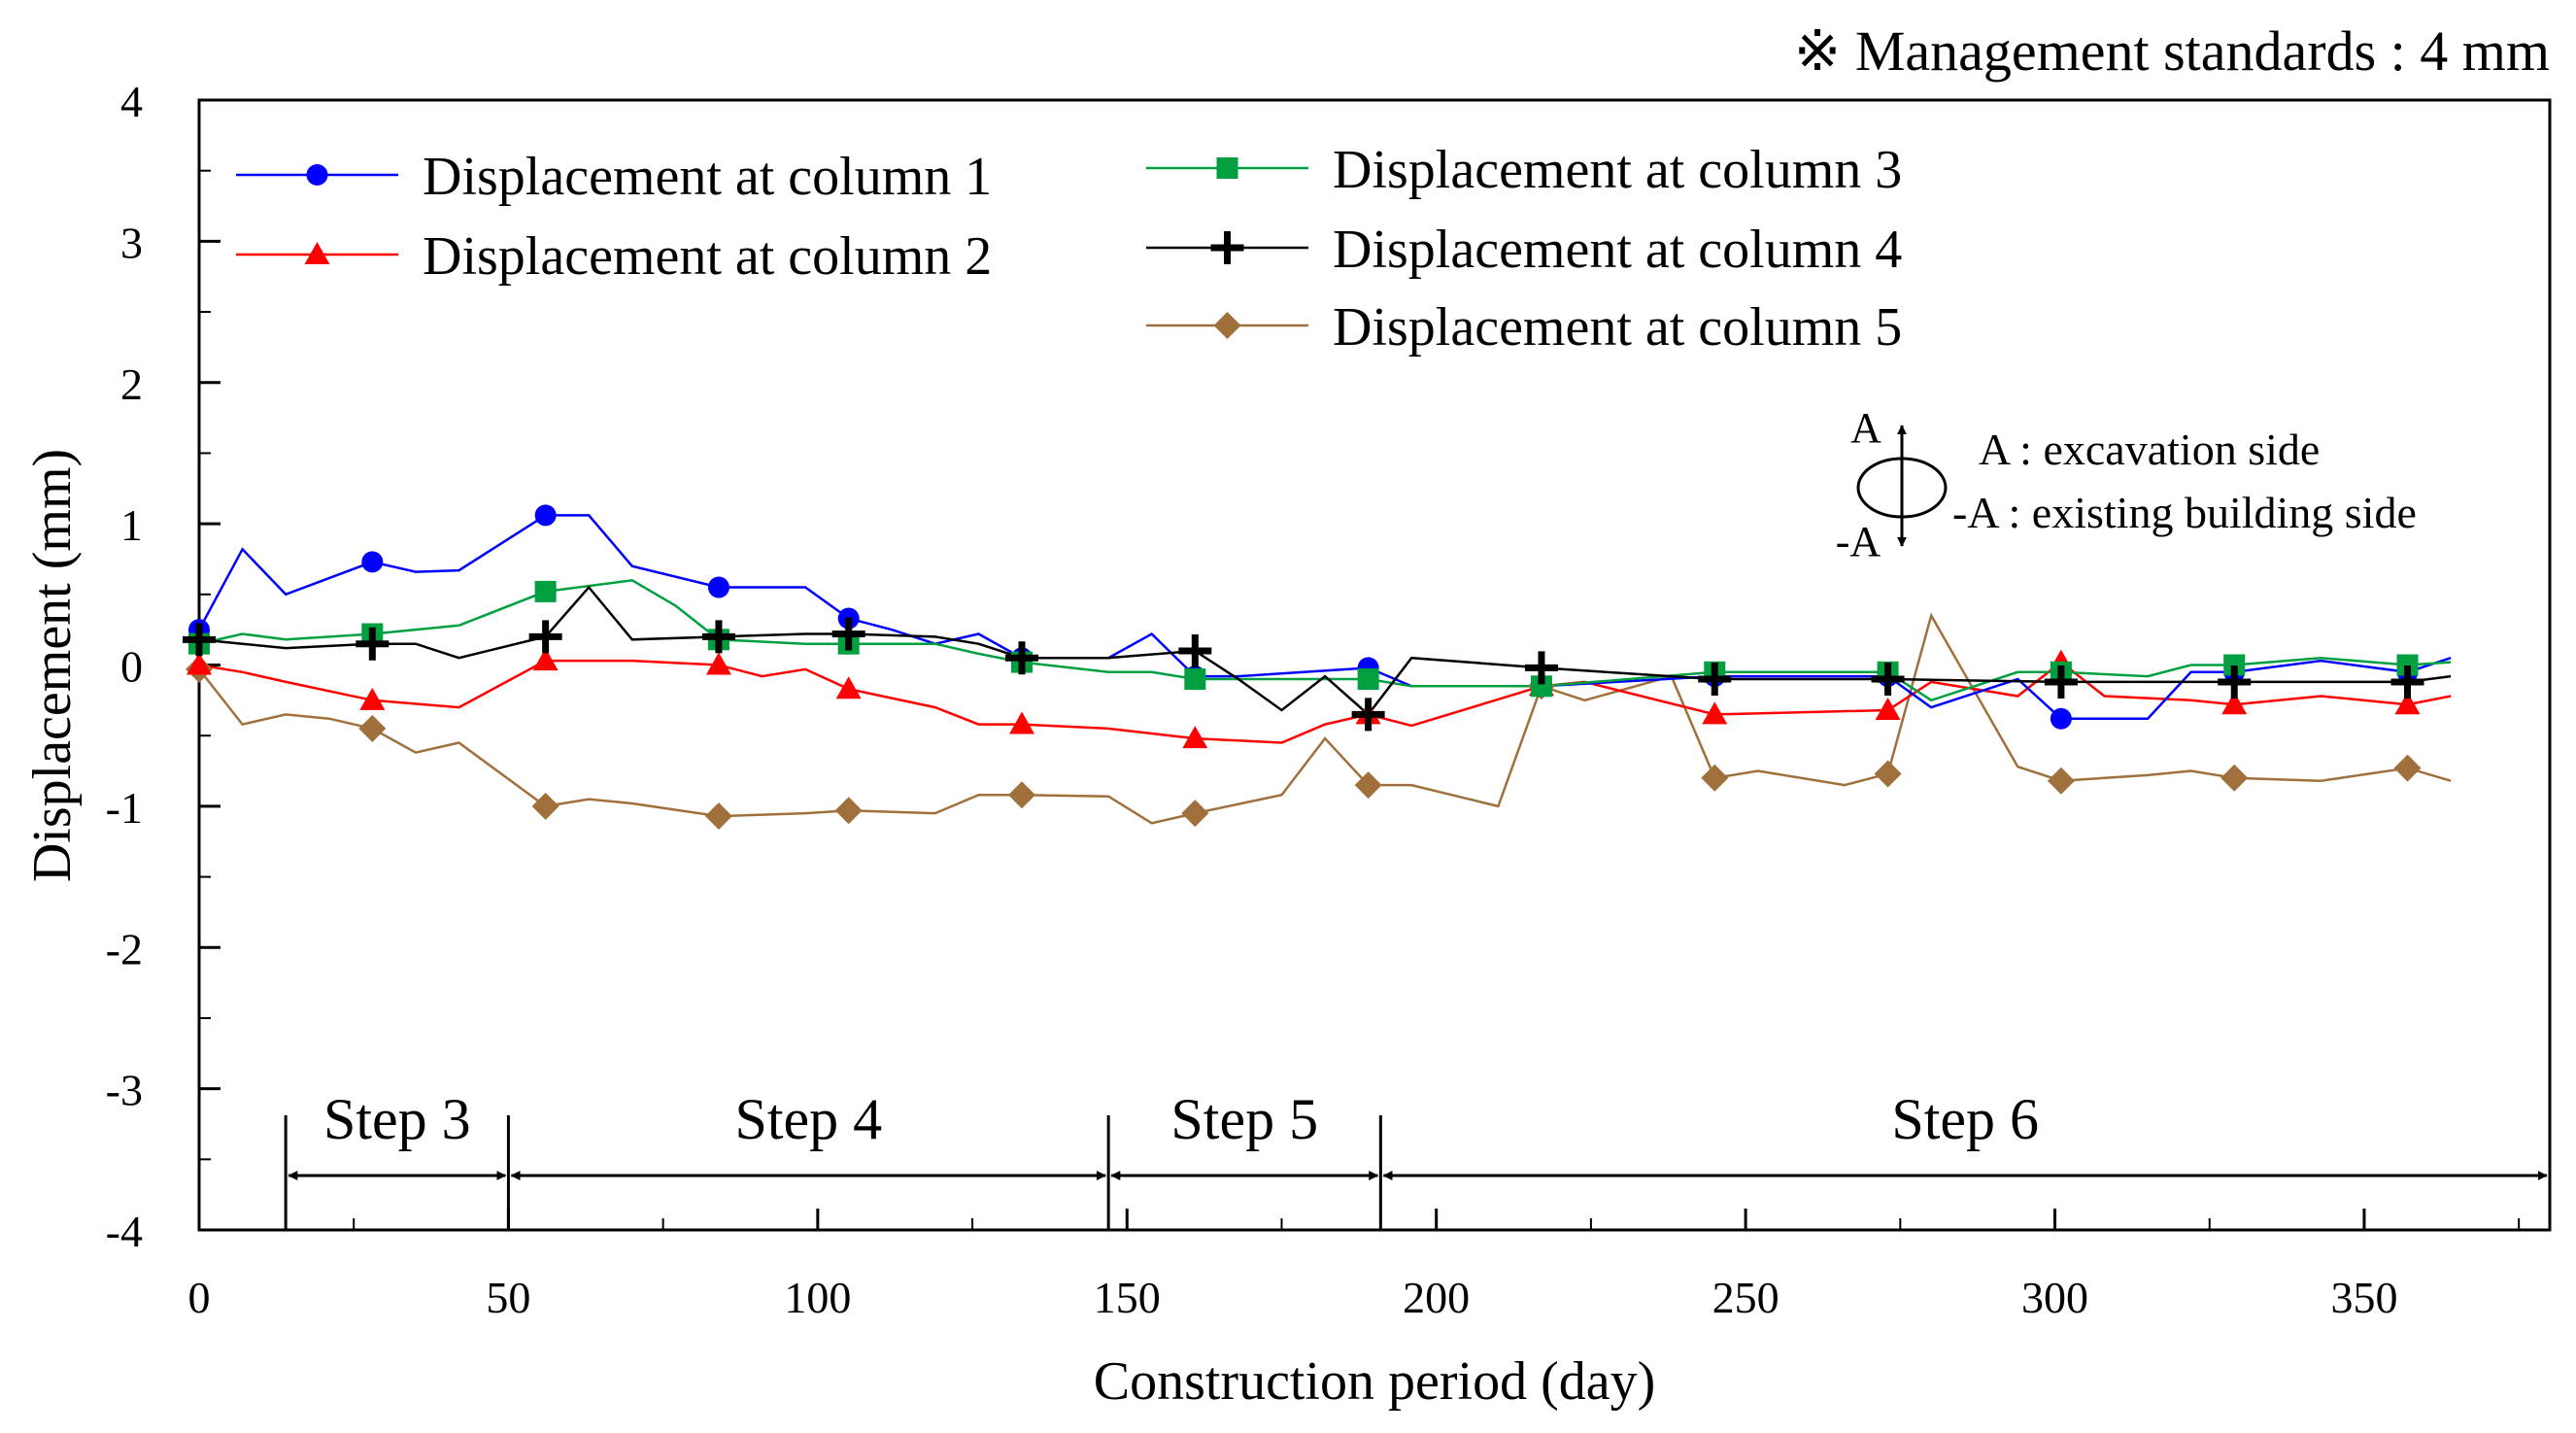  What do you see at coordinates (131, 525) in the screenshot?
I see `y-tick-label: 1` at bounding box center [131, 525].